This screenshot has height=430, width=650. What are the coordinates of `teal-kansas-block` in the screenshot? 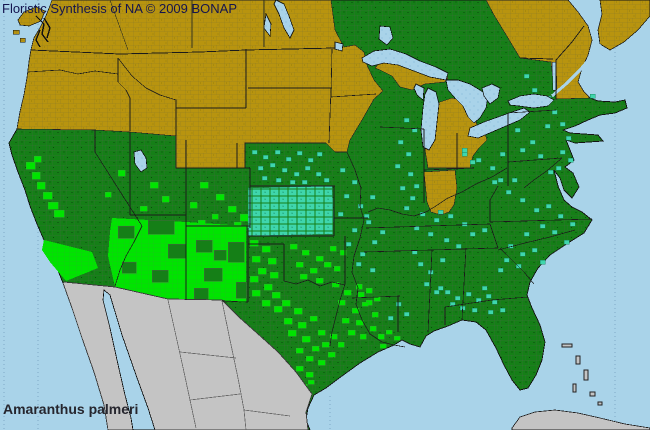 It's located at (291, 211).